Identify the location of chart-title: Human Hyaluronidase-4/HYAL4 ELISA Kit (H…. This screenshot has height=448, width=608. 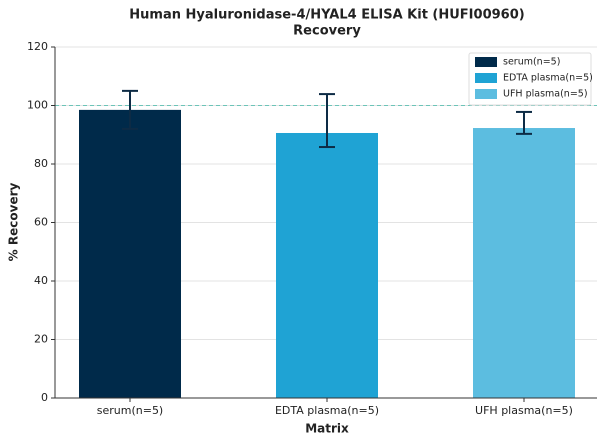
(326, 15).